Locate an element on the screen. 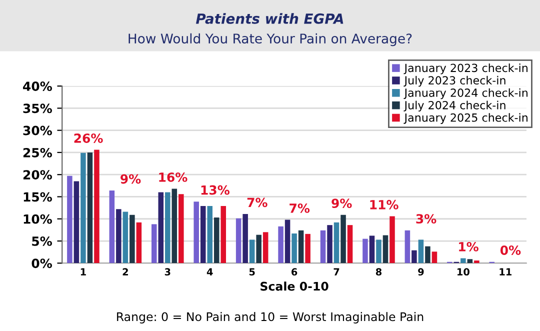 The width and height of the screenshot is (540, 331). x-tick-label: 4 is located at coordinates (209, 272).